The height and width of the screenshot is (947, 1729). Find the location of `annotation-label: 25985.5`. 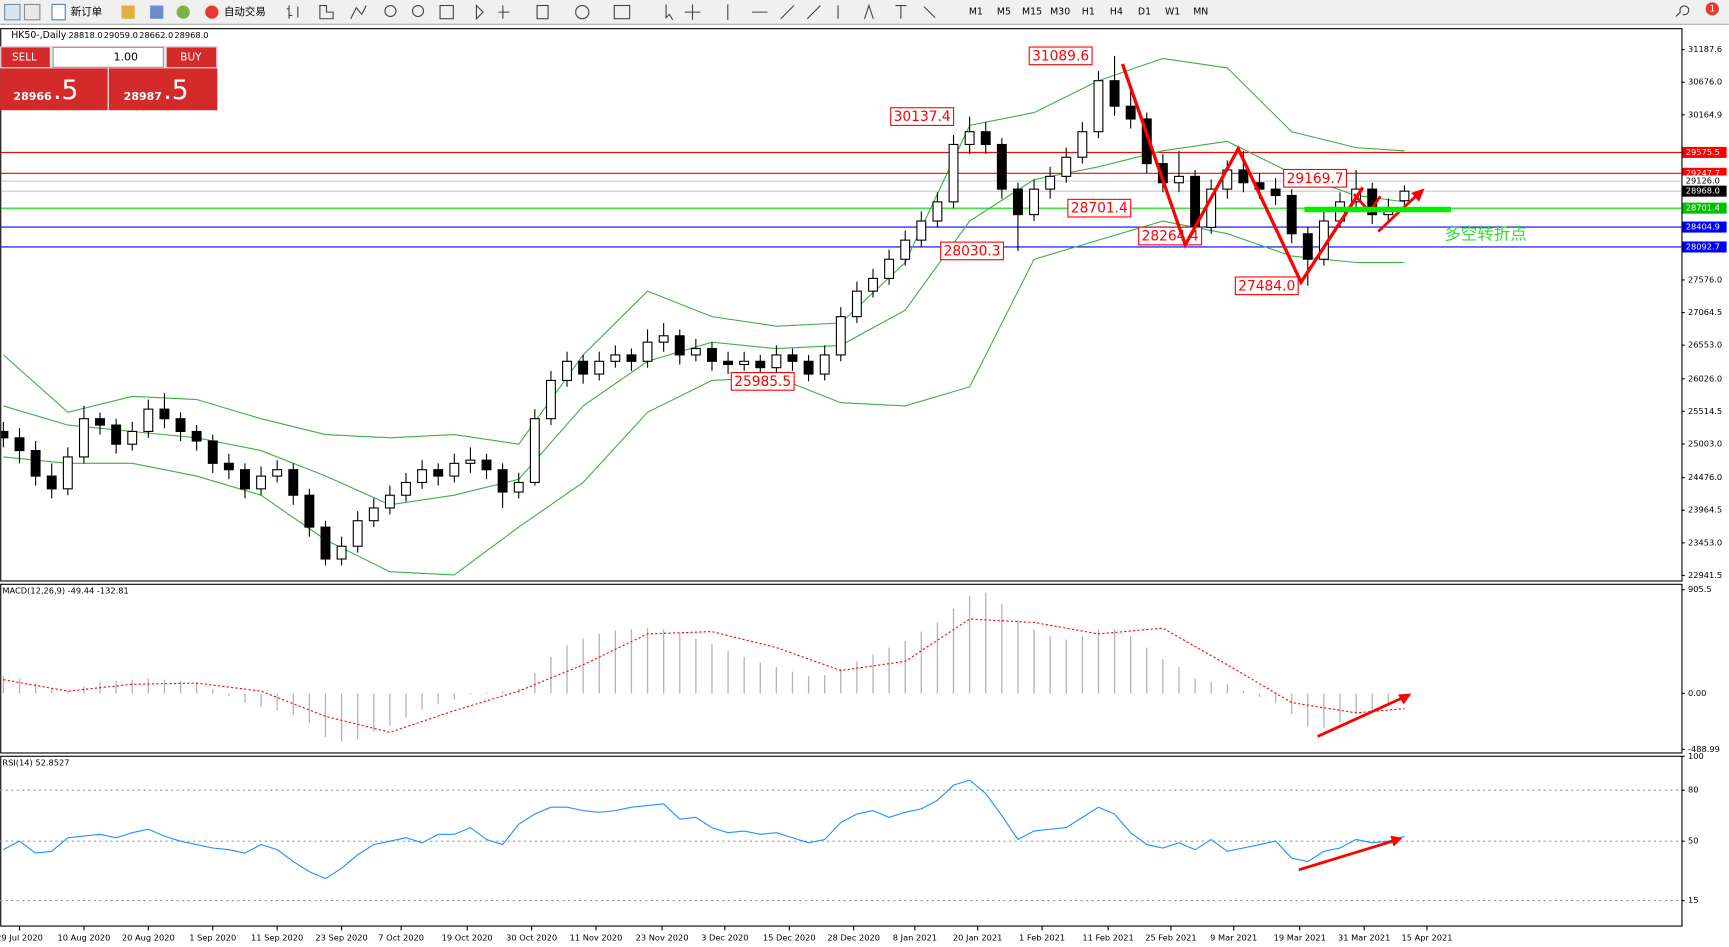

annotation-label: 25985.5 is located at coordinates (762, 382).